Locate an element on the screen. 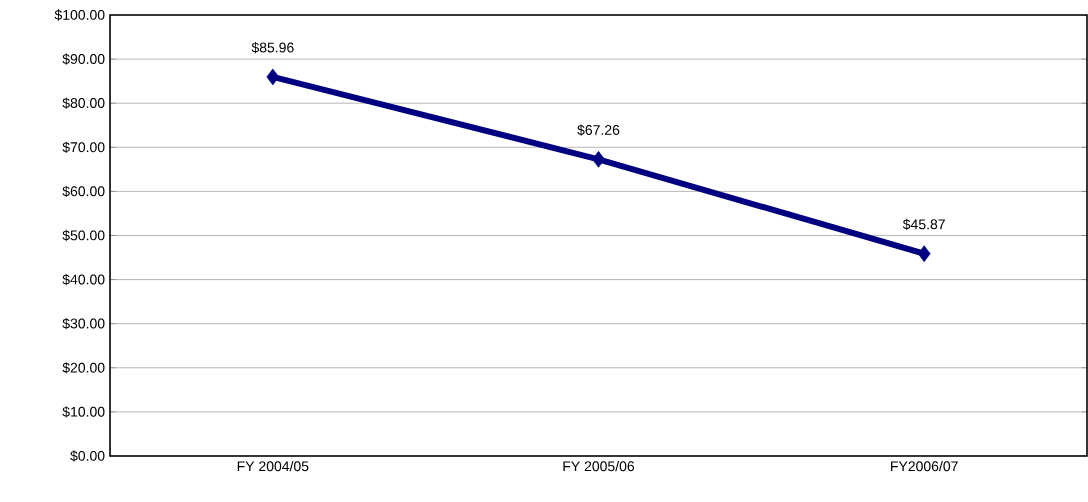 This screenshot has width=1088, height=502. y-tick-label: $60.00 is located at coordinates (83, 191).